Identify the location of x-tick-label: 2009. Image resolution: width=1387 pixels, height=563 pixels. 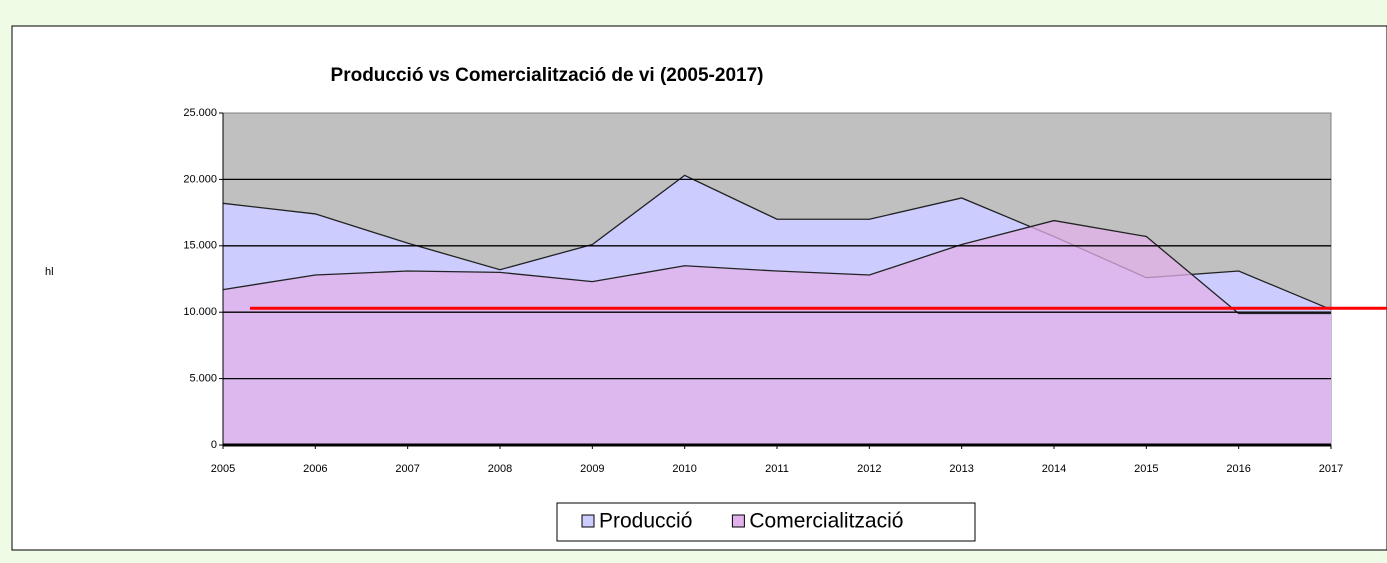
(592, 469).